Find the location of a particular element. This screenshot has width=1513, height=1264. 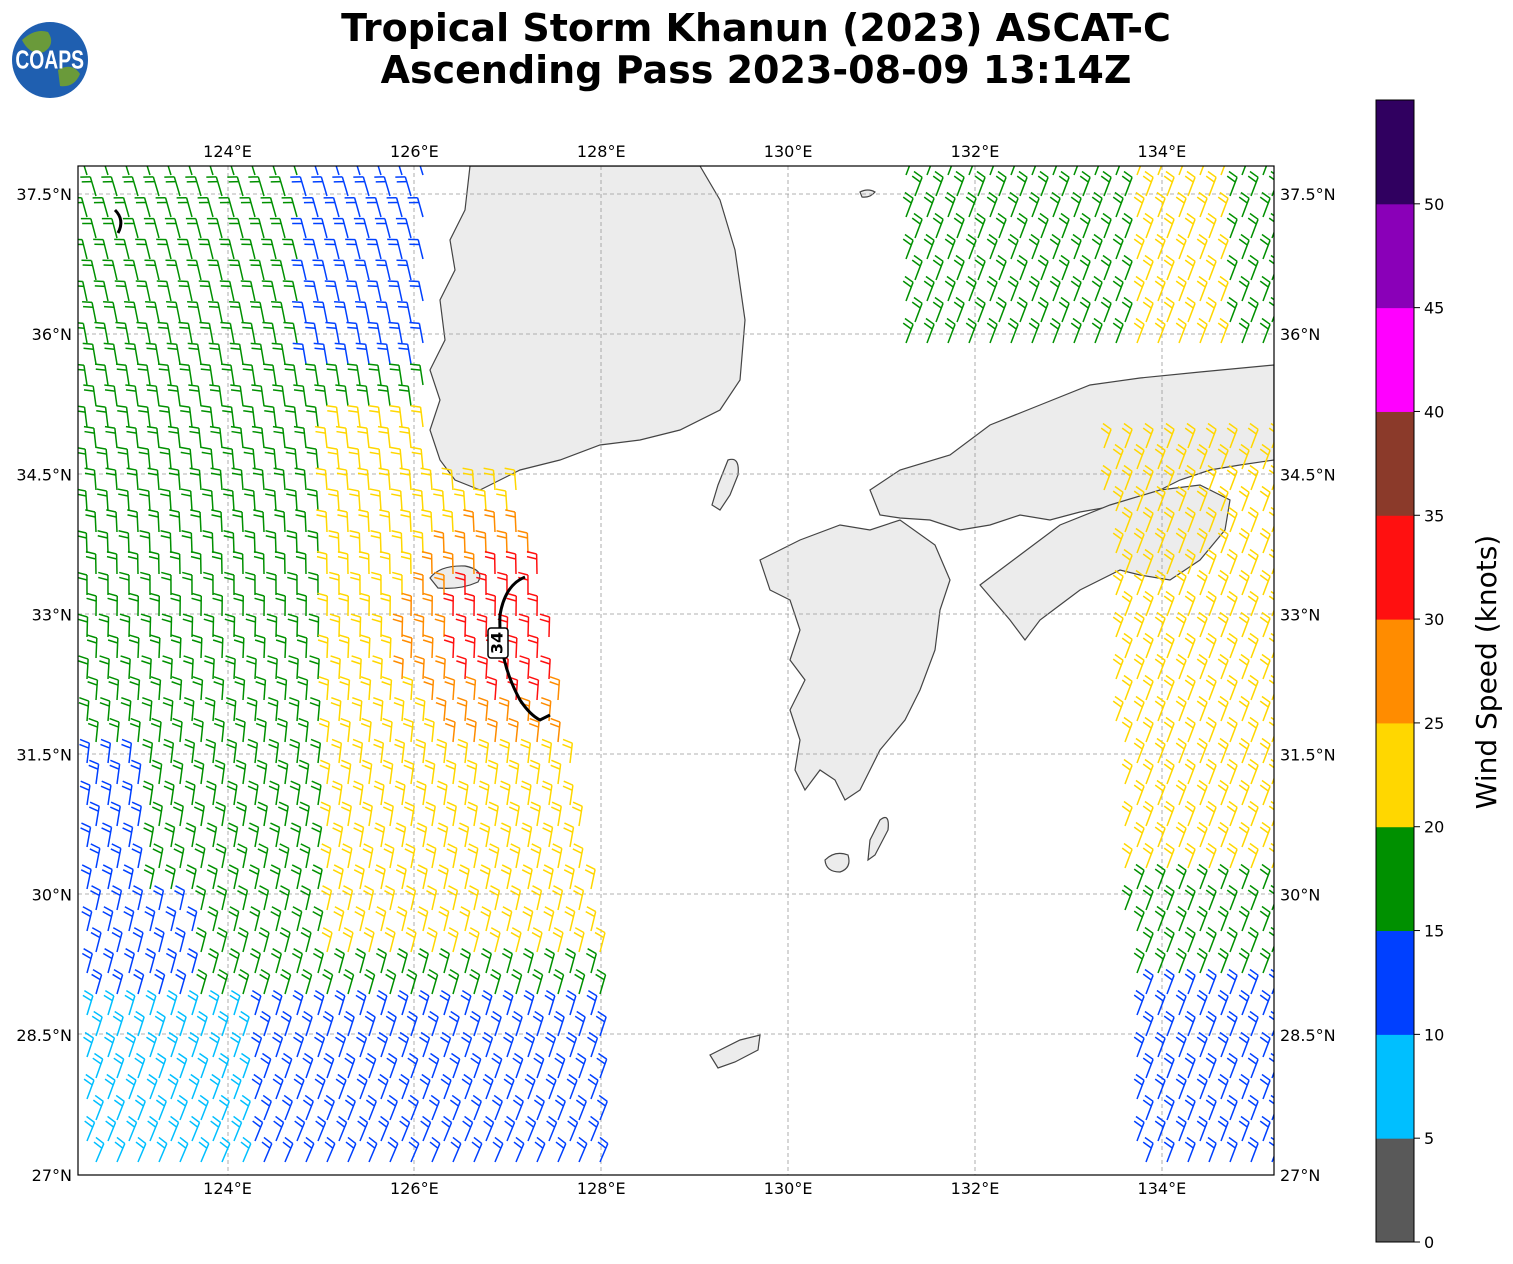

wind-34kt-contour-small is located at coordinates (118, 221).